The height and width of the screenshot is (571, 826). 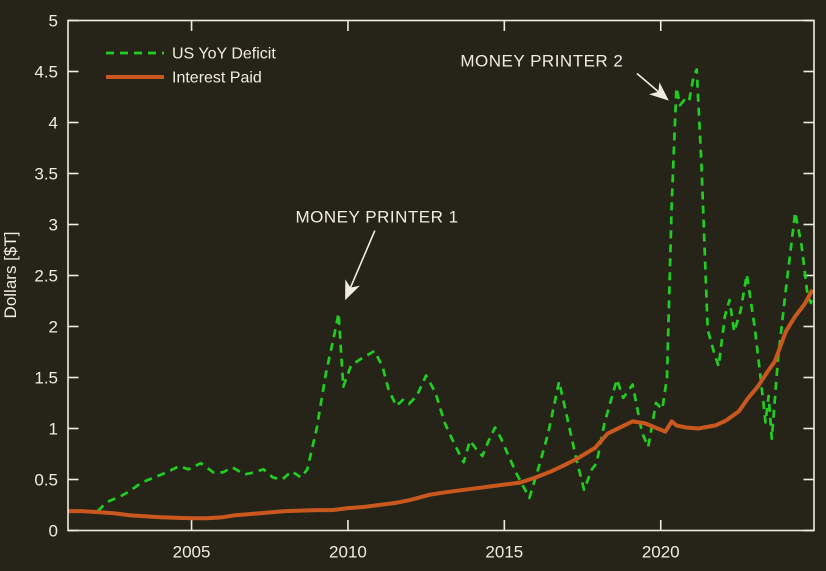 I want to click on x-tick-label: 2020, so click(x=661, y=552).